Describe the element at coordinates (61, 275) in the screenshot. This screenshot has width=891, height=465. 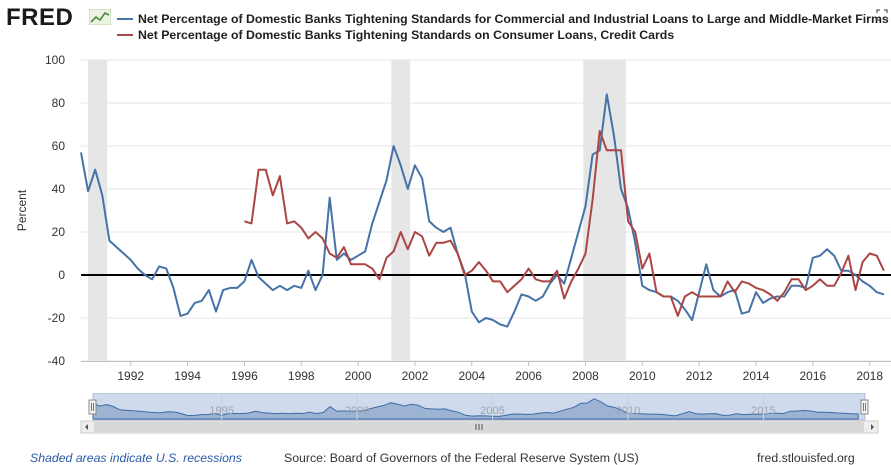
I see `y-tick-label: 0` at that location.